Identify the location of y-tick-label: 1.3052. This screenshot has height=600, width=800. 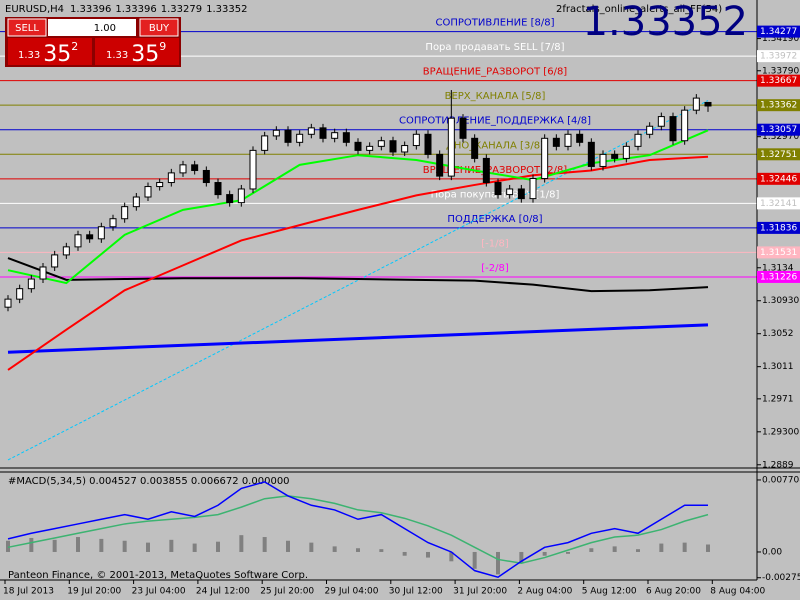
(778, 334).